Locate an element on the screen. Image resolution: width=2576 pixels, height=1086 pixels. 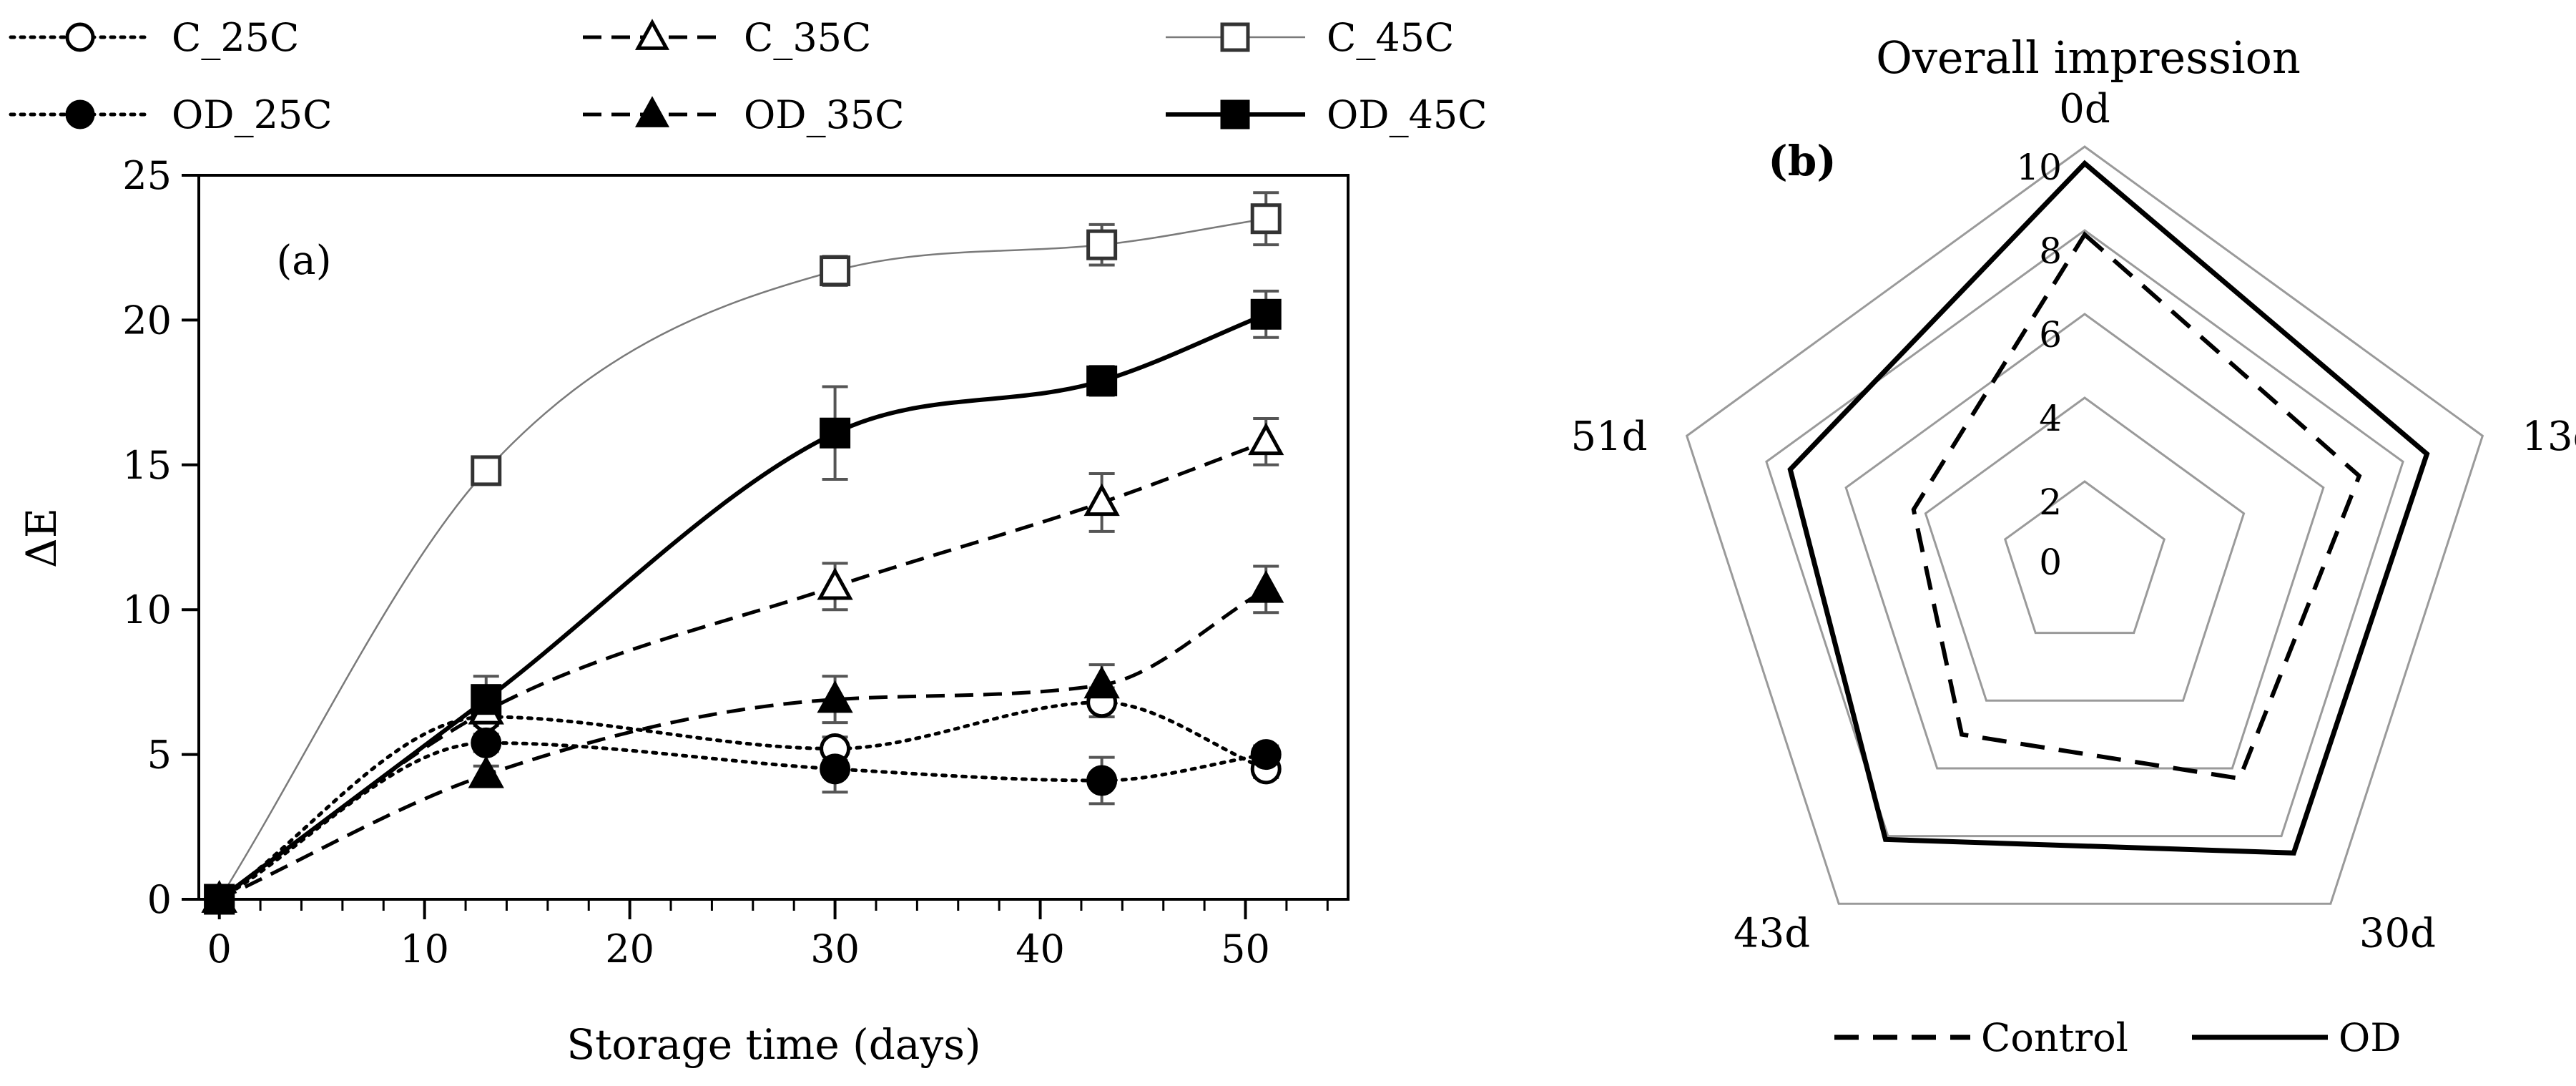
panel-a-label: (a) is located at coordinates (304, 261).